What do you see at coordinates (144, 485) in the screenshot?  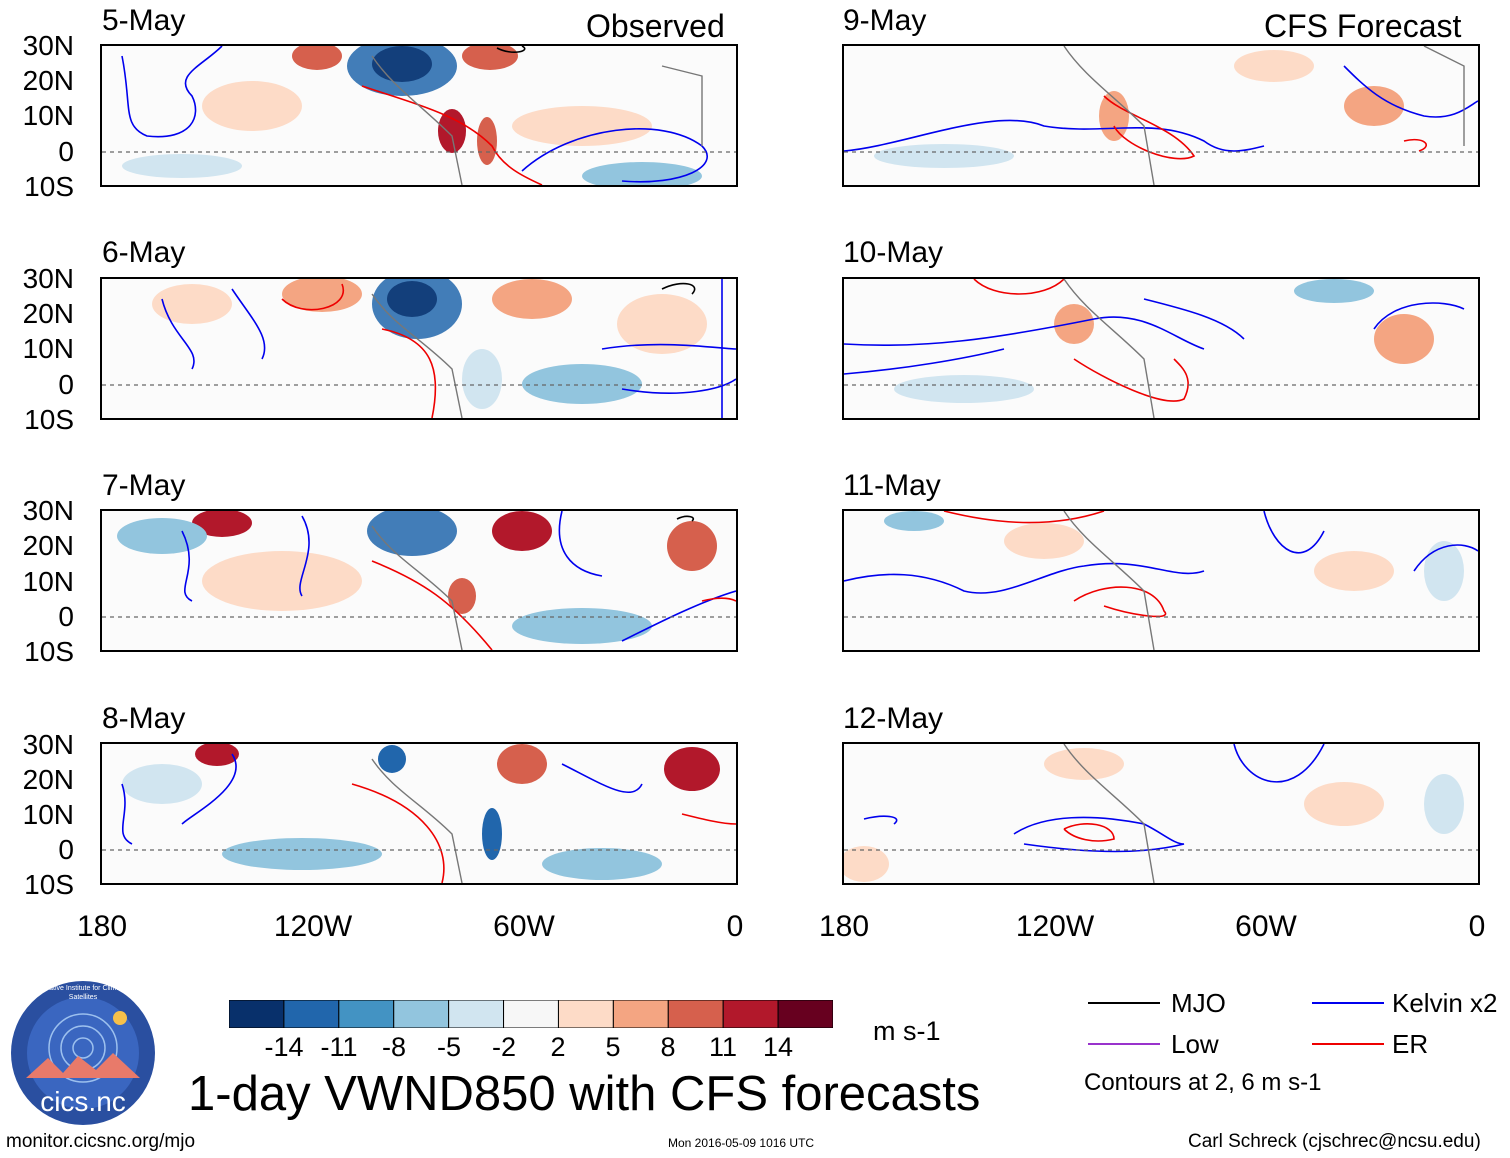 I see `panel-title-obs-3: 7-May` at bounding box center [144, 485].